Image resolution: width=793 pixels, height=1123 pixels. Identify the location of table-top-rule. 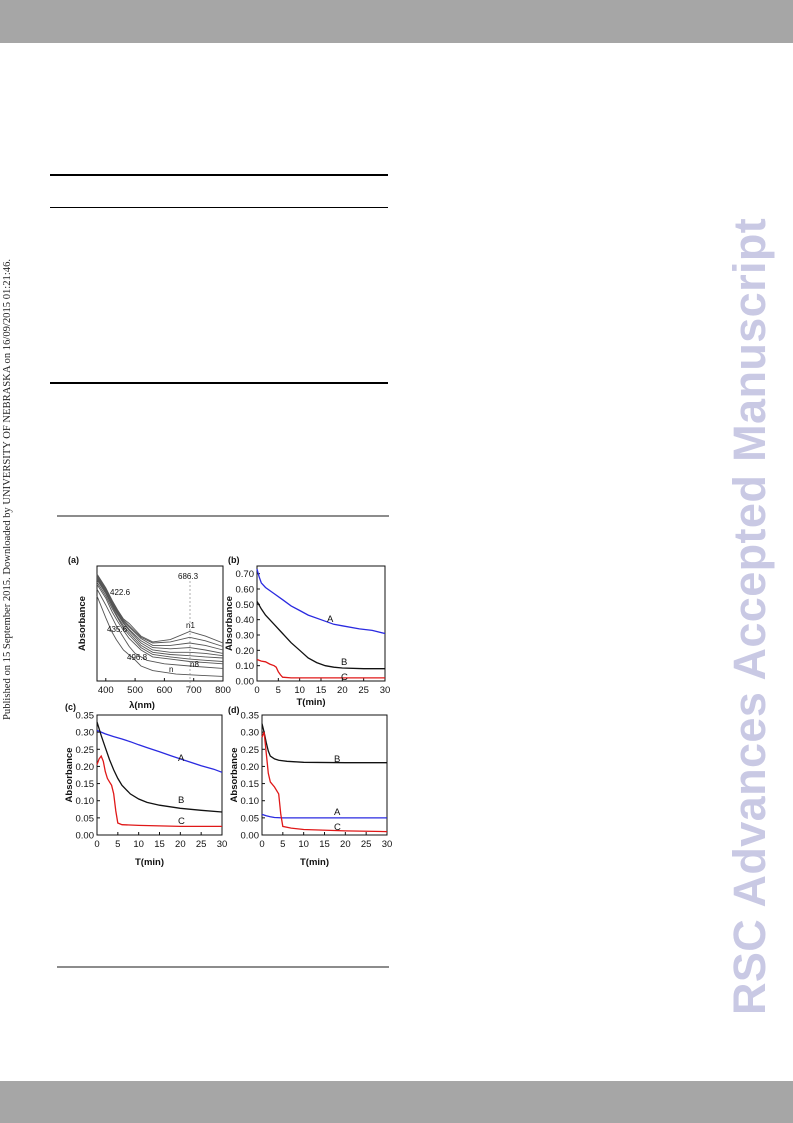
(219, 175).